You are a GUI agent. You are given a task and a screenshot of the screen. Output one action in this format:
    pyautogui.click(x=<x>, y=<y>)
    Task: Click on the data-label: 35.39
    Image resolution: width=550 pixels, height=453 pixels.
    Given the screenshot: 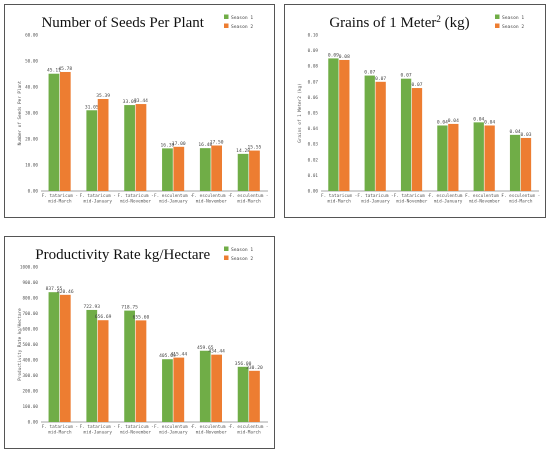 What is the action you would take?
    pyautogui.click(x=103, y=96)
    